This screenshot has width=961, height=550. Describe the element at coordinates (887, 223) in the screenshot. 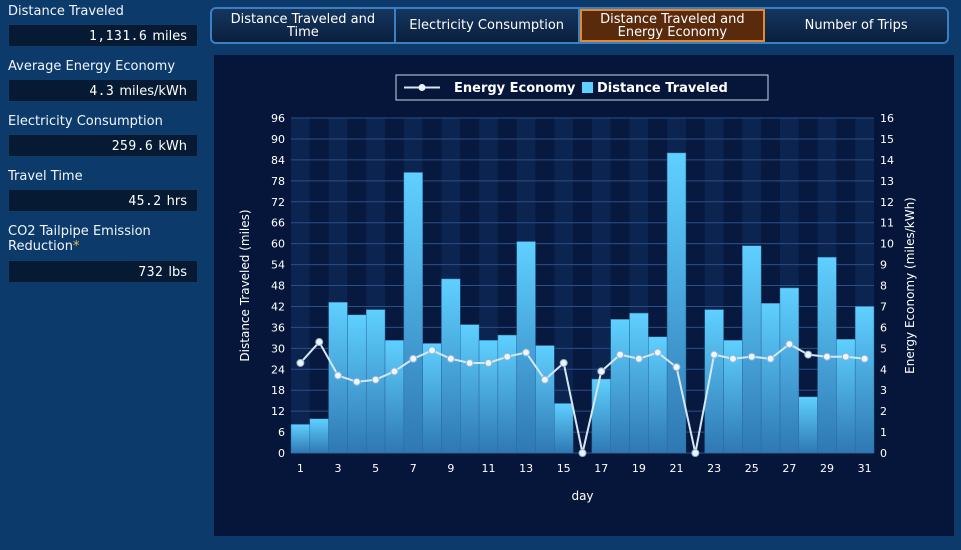

I see `y2-tick-label: 11` at that location.